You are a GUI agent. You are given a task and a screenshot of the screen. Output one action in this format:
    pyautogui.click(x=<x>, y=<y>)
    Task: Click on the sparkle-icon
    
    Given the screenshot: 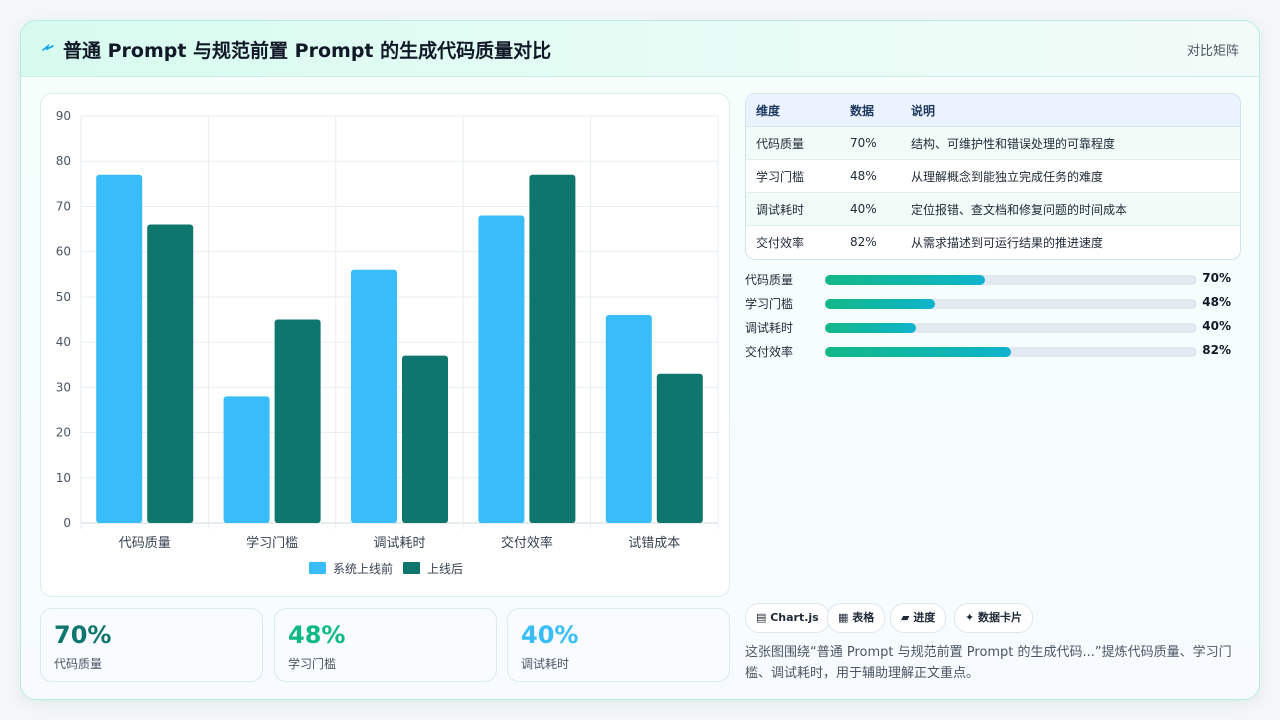 What is the action you would take?
    pyautogui.click(x=48, y=47)
    